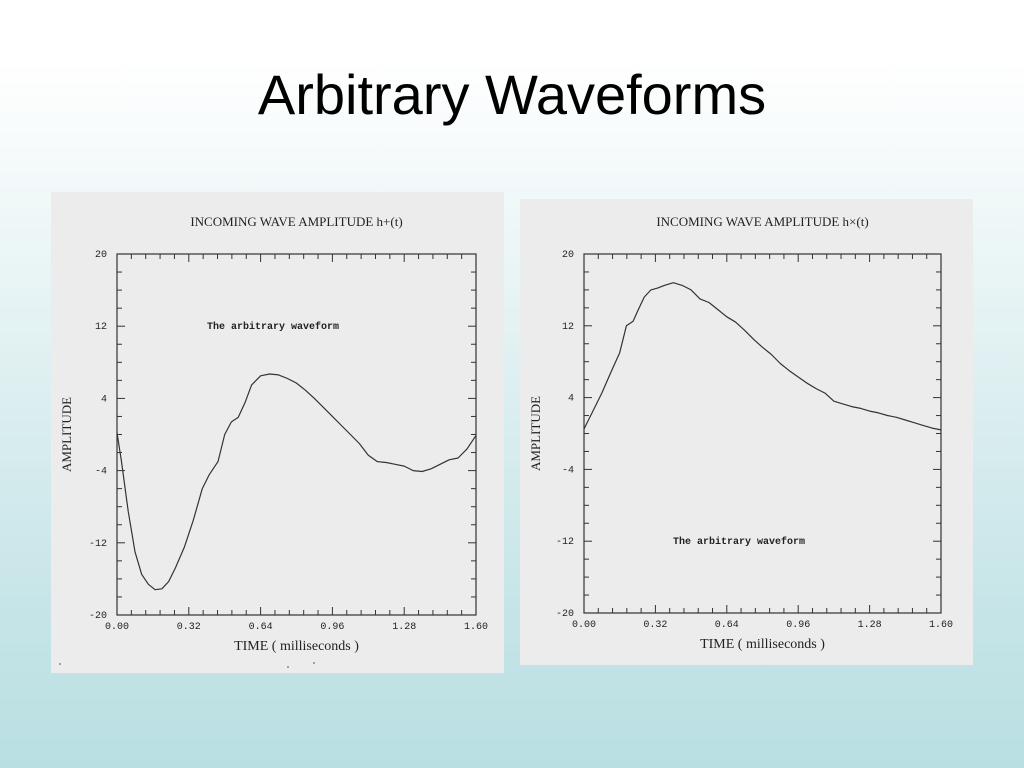  Describe the element at coordinates (762, 221) in the screenshot. I see `chart-title: INCOMING WAVE AMPLITUDE h×(t)` at that location.